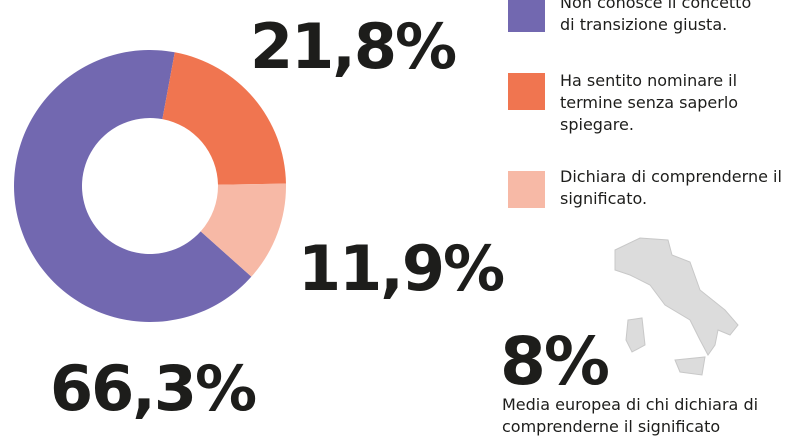 The height and width of the screenshot is (438, 786). What do you see at coordinates (401, 268) in the screenshot?
I see `value-label: 11,9%` at bounding box center [401, 268].